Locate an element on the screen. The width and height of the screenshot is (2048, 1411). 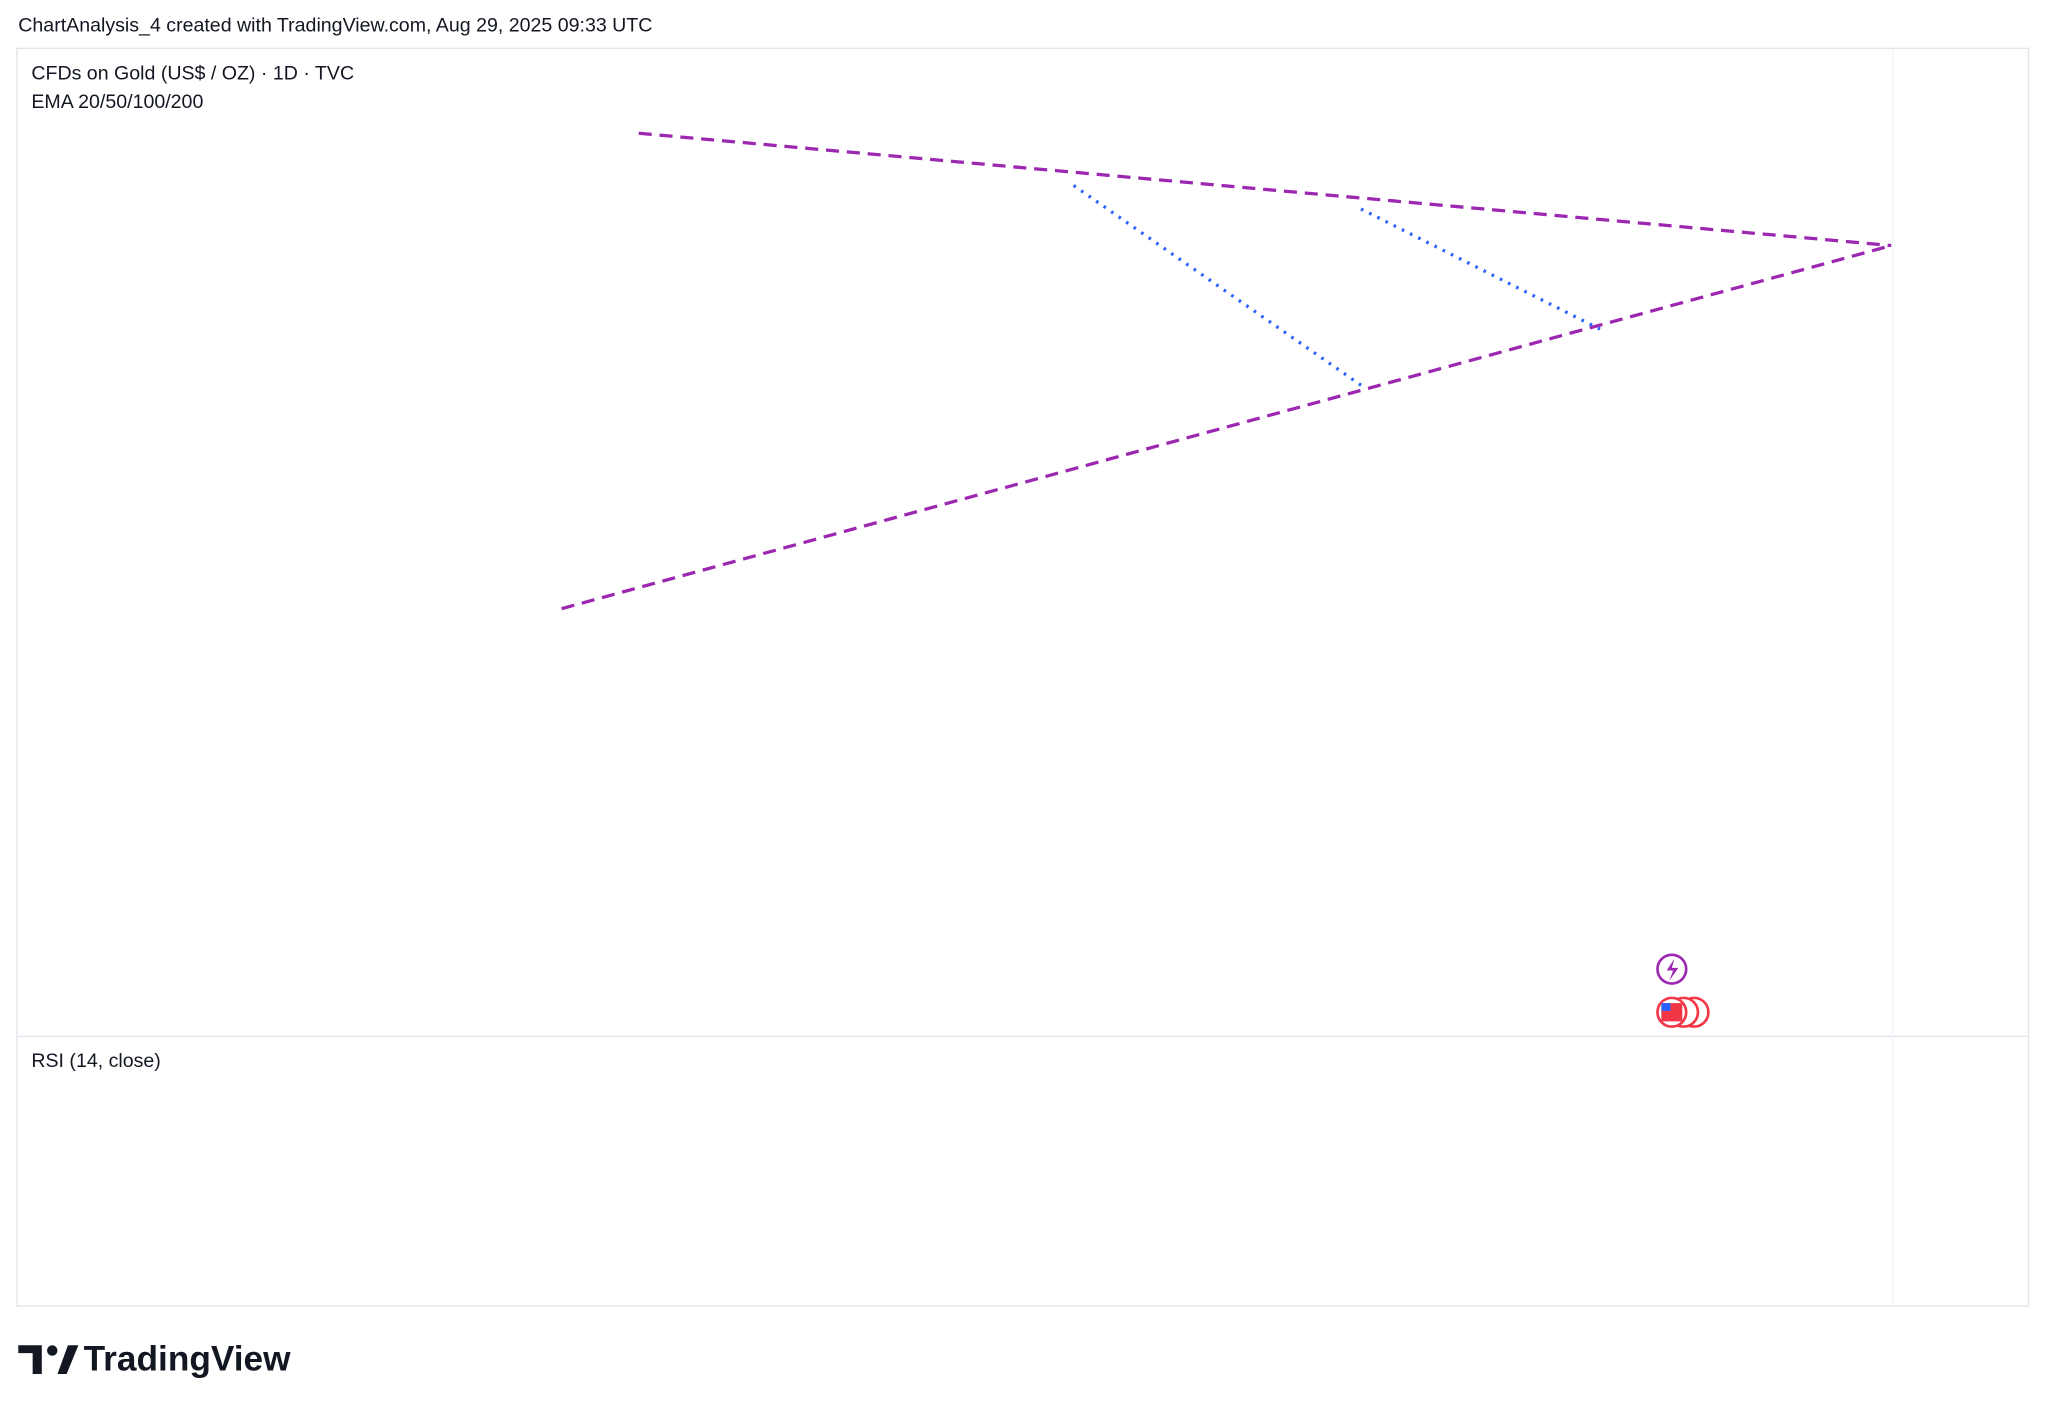
symbol: CFDs on Gold (US$ / OZ) · 1D · TVC is located at coordinates (192, 74).